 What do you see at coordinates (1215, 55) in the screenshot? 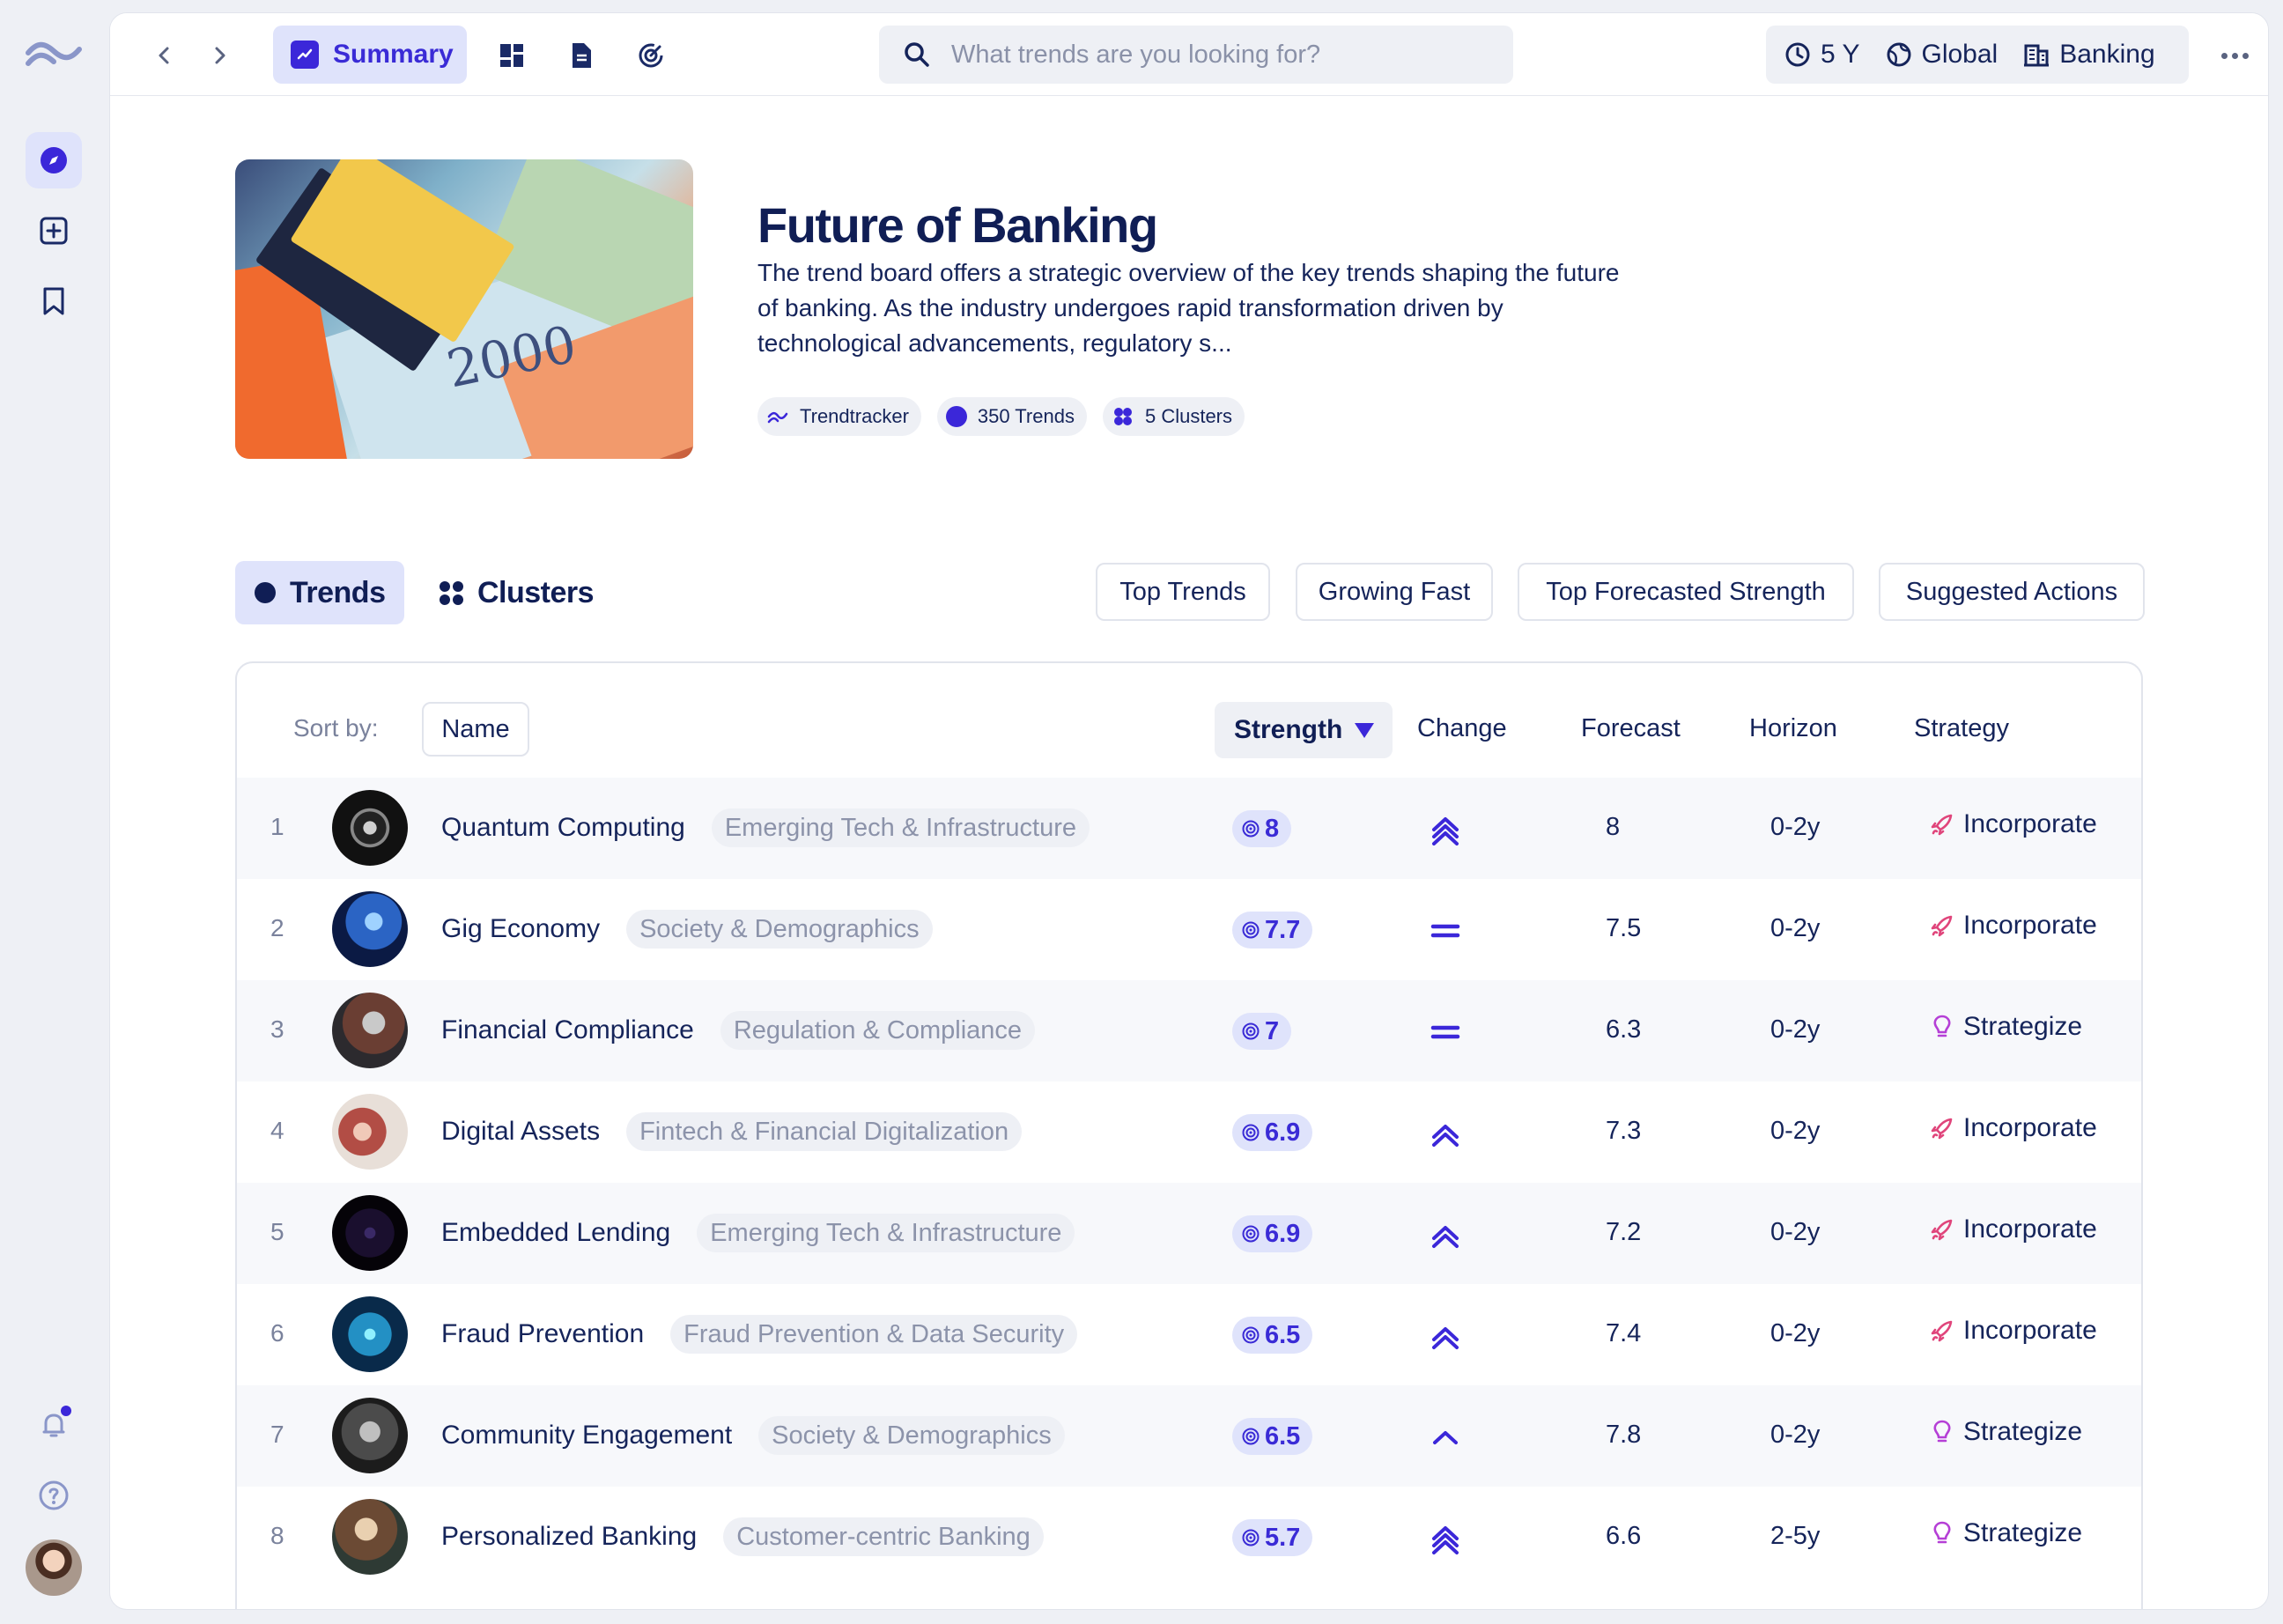
I see `search-input` at bounding box center [1215, 55].